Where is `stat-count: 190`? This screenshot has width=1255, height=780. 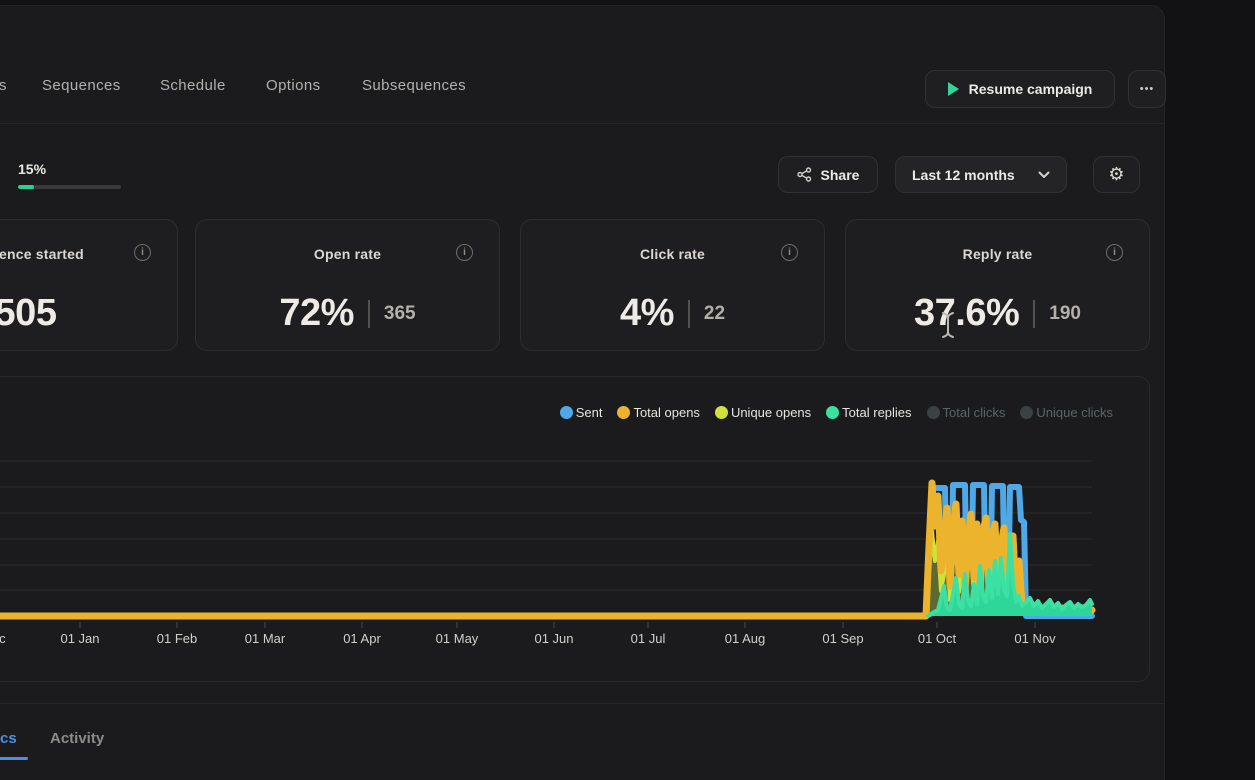 stat-count: 190 is located at coordinates (1065, 313).